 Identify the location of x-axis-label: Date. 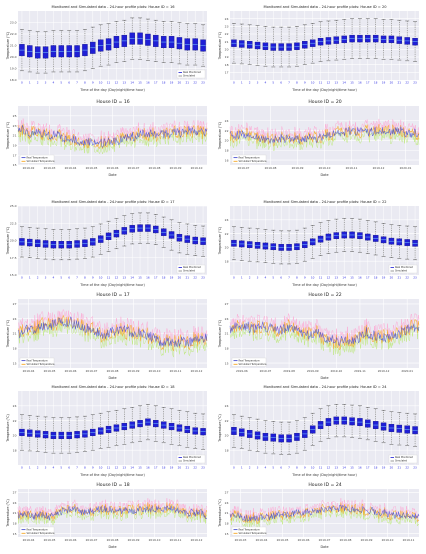
(112, 175).